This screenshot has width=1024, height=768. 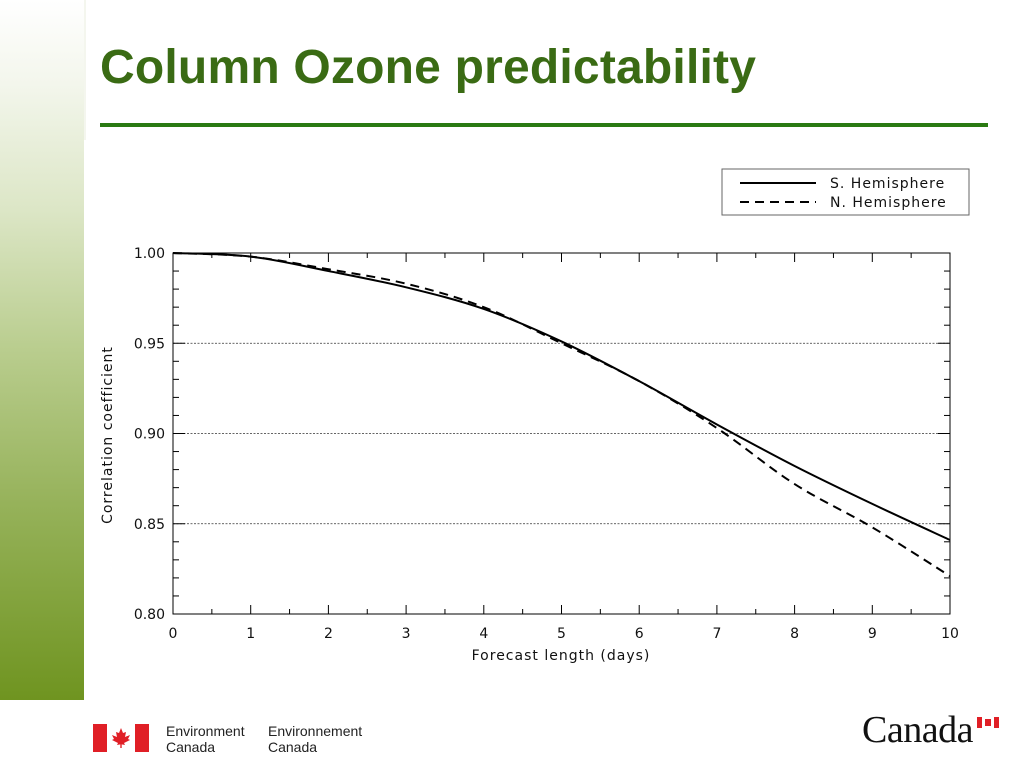 What do you see at coordinates (250, 634) in the screenshot?
I see `x-tick-label: 1` at bounding box center [250, 634].